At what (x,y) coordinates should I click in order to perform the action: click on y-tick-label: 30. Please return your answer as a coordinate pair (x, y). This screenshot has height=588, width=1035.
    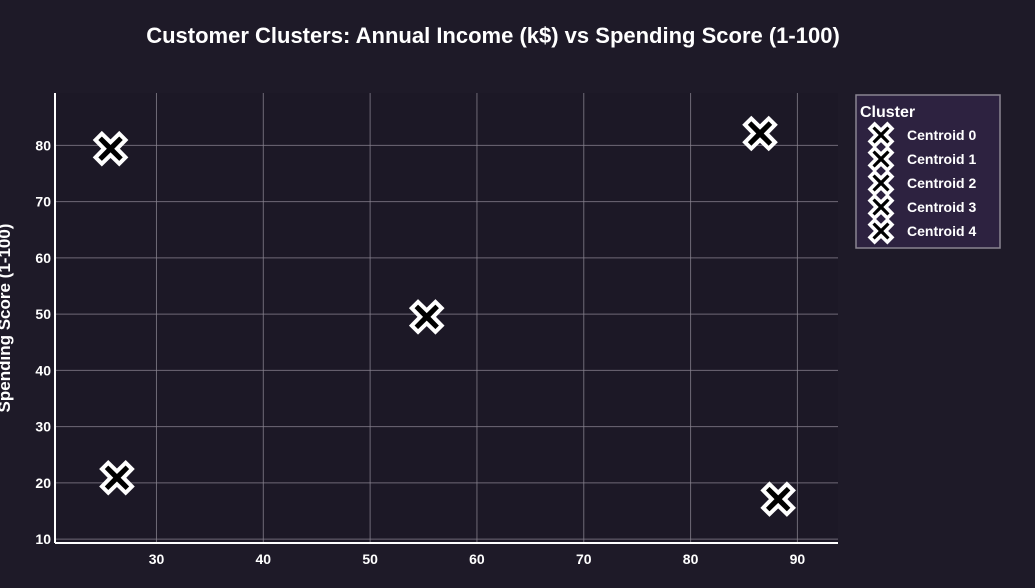
    Looking at the image, I should click on (43, 427).